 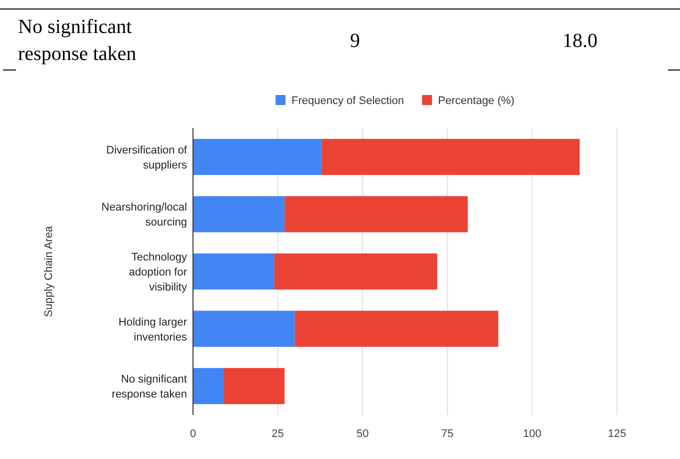 I want to click on x-tick-label: 125, so click(x=617, y=434).